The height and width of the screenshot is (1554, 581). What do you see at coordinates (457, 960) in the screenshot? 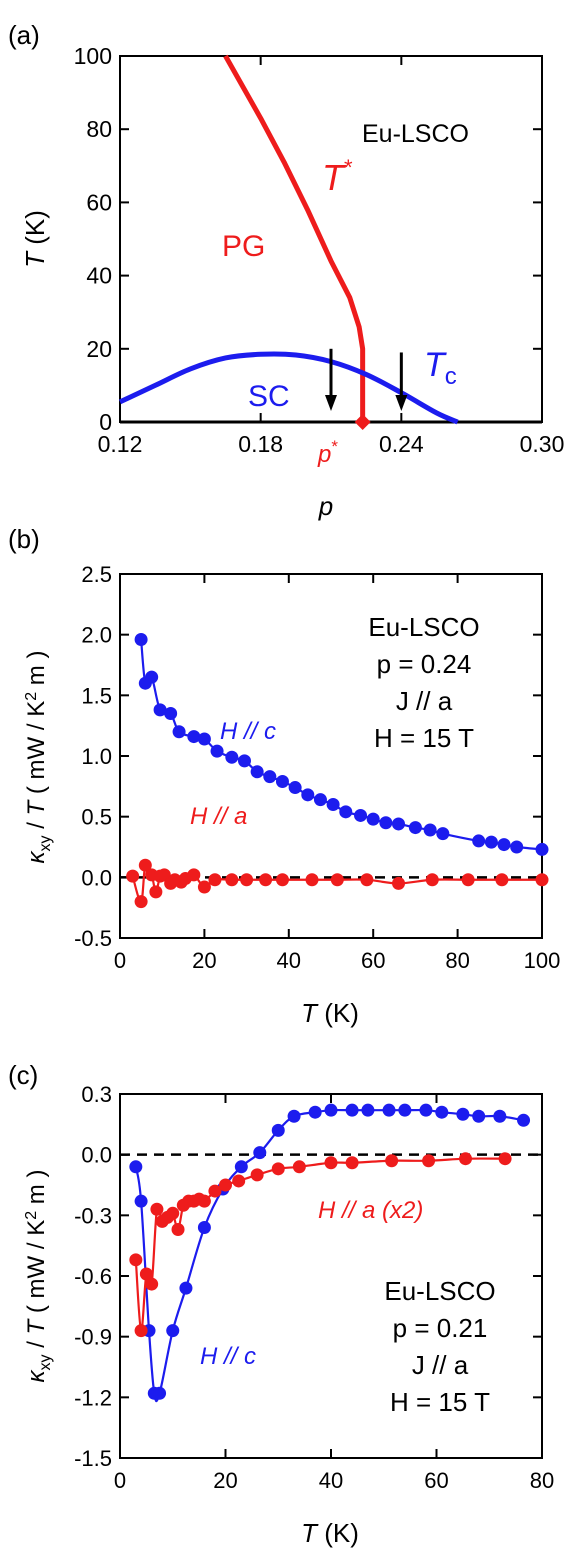
I see `x-tick-label: 80` at bounding box center [457, 960].